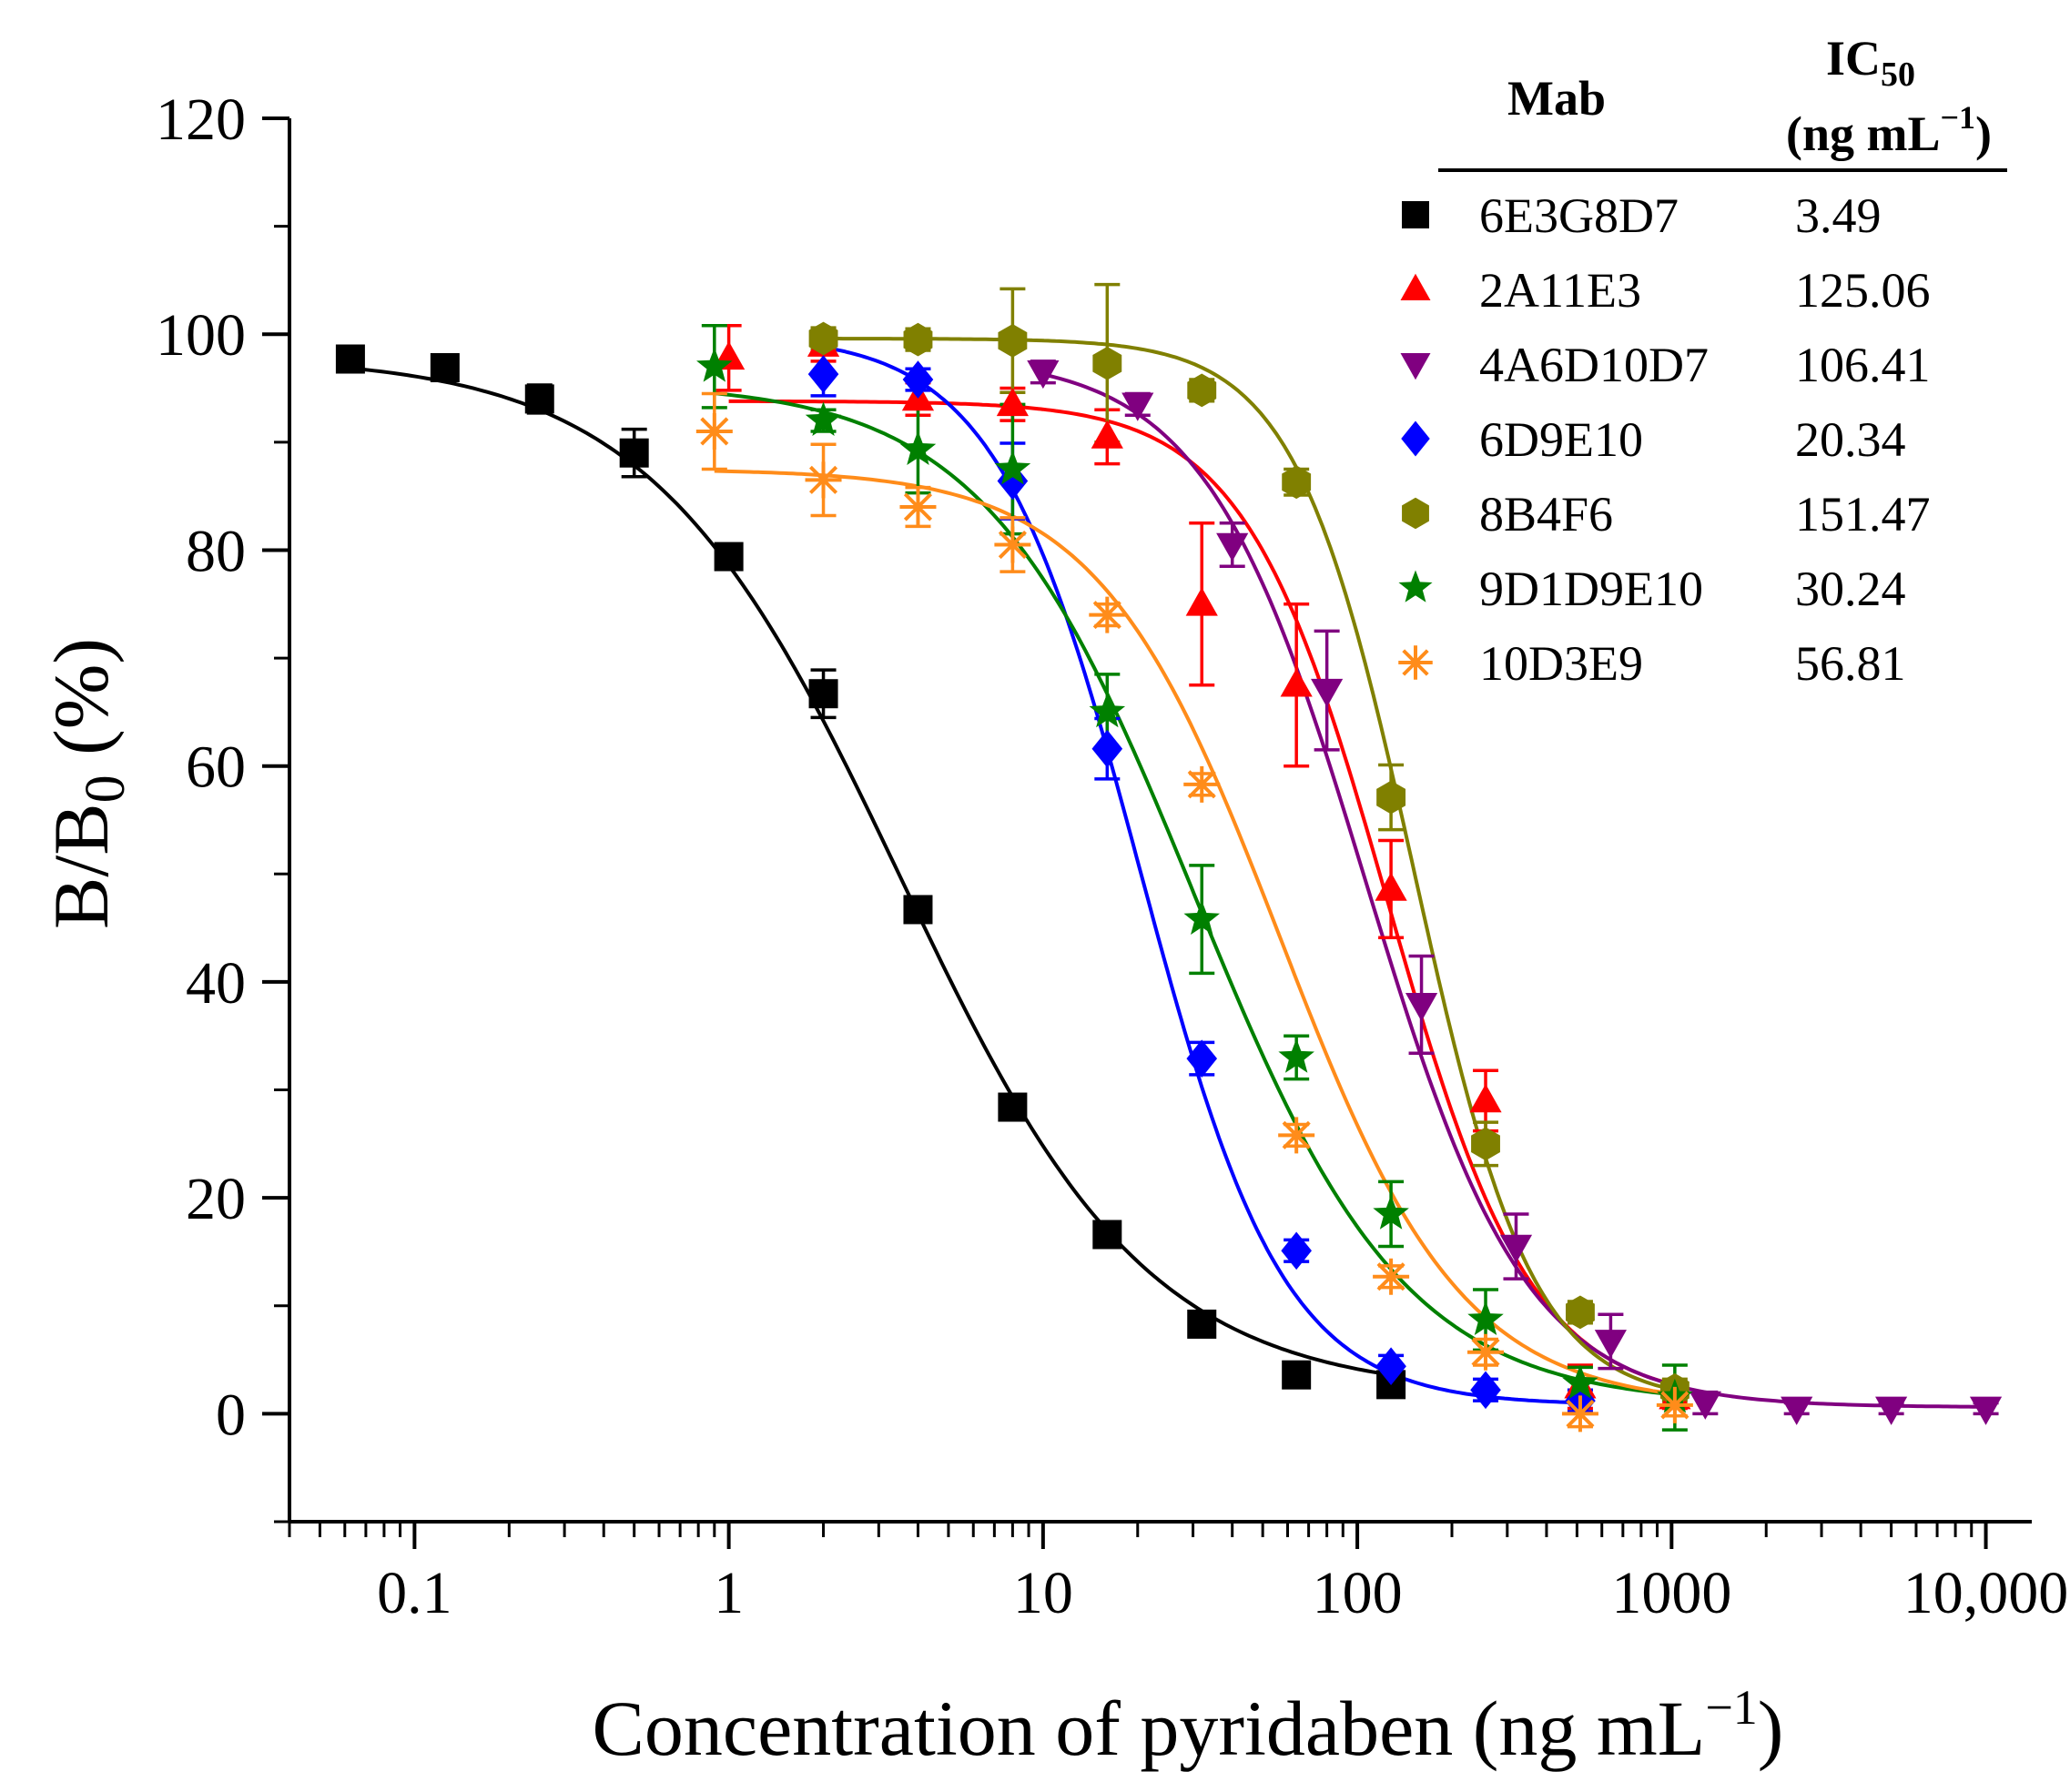 This screenshot has width=2070, height=1792. What do you see at coordinates (1415, 662) in the screenshot?
I see `legend-marker-10D3E9` at bounding box center [1415, 662].